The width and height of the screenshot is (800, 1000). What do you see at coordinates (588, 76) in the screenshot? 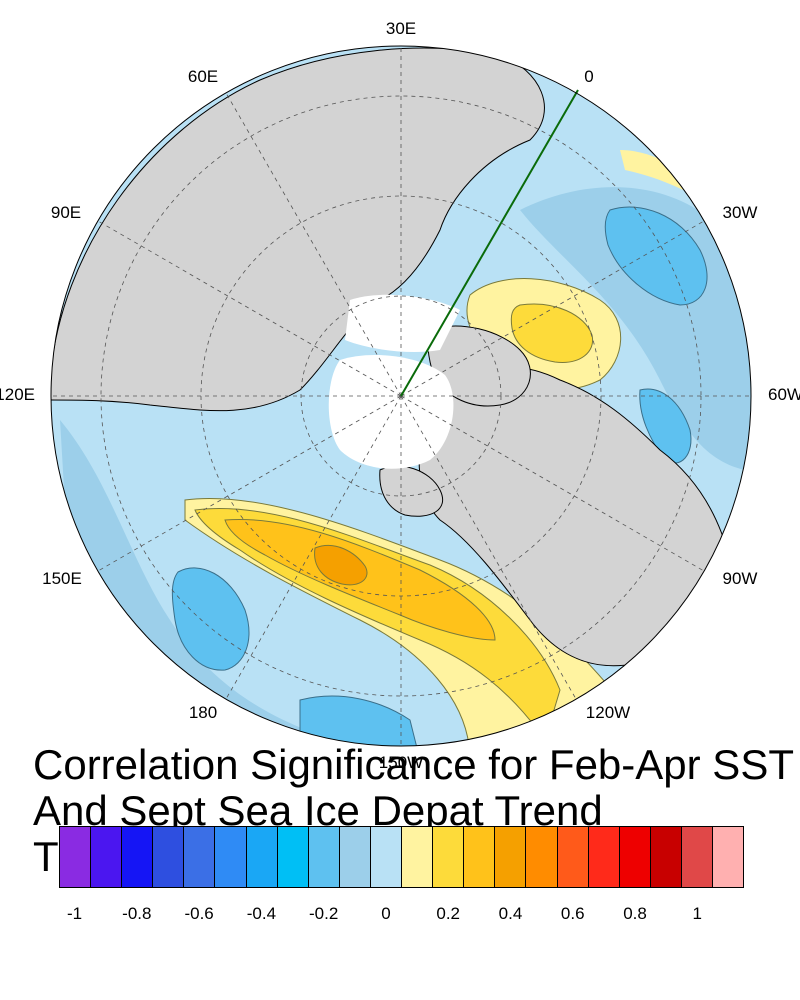
I see `lon-label-0: 0` at bounding box center [588, 76].